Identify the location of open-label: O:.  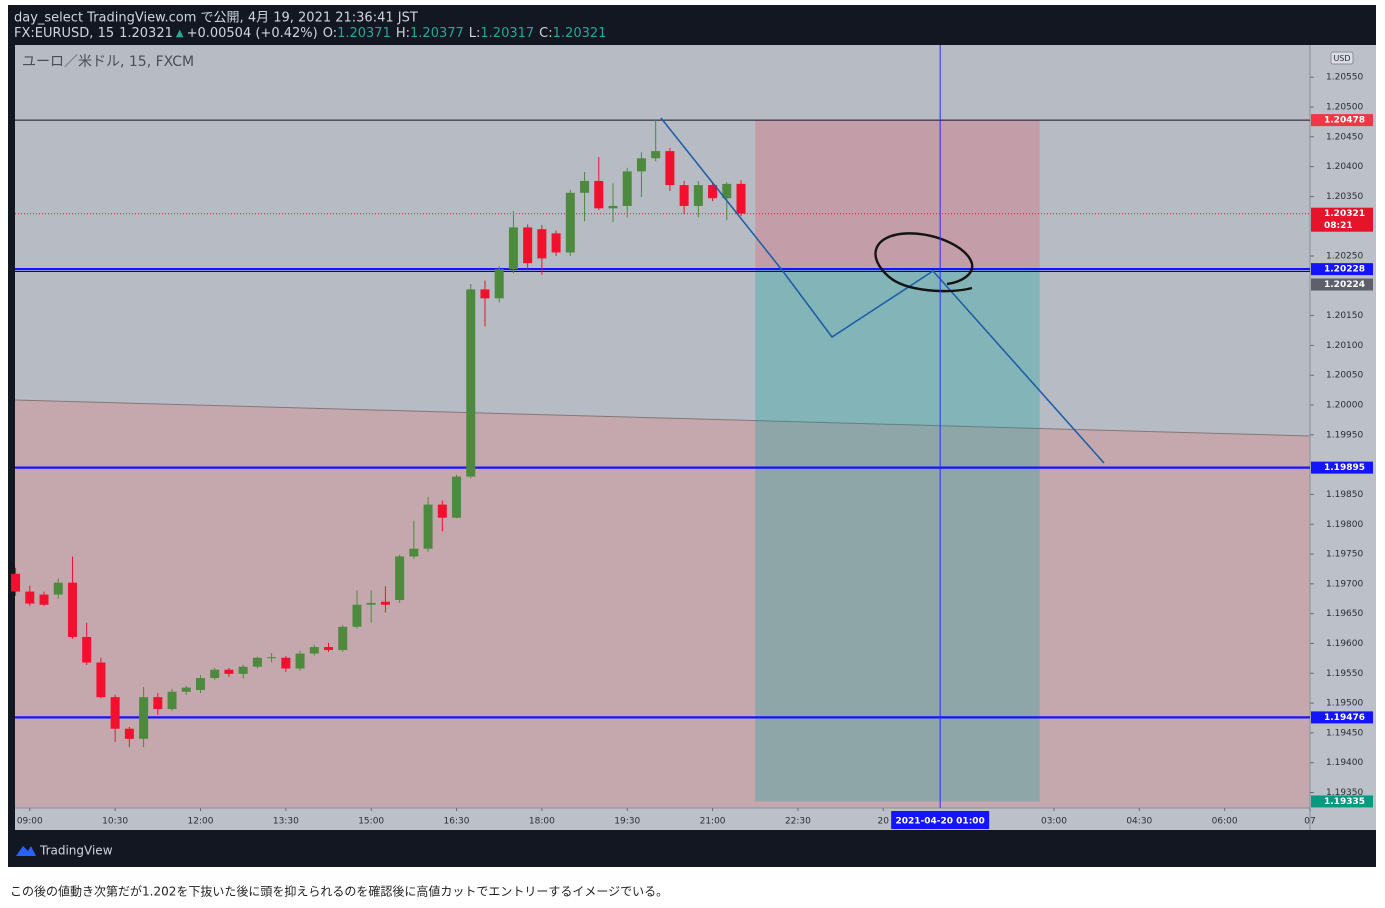
(330, 33).